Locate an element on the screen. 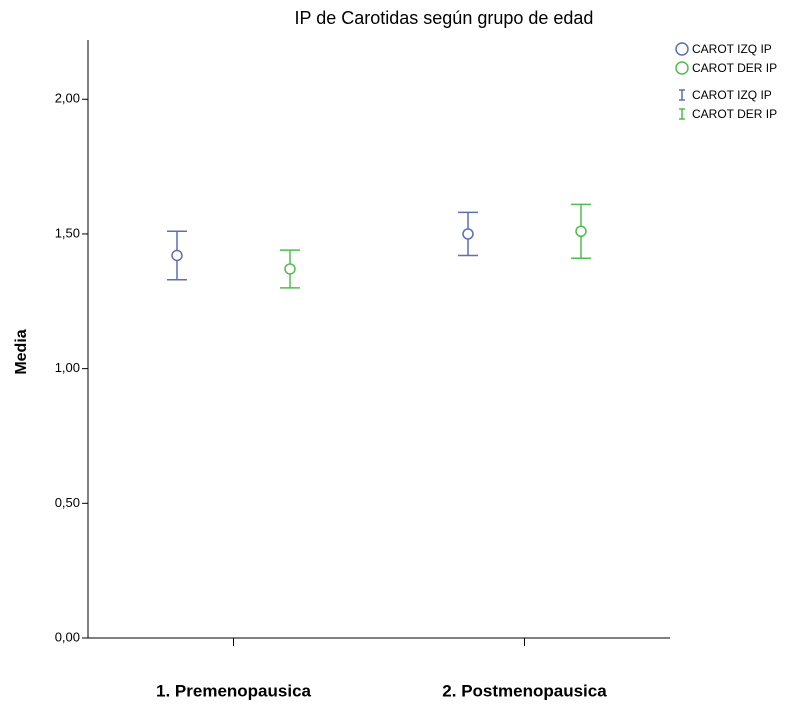 This screenshot has width=798, height=708. chart-title: IP de Carotidas según grupo de edad is located at coordinates (444, 18).